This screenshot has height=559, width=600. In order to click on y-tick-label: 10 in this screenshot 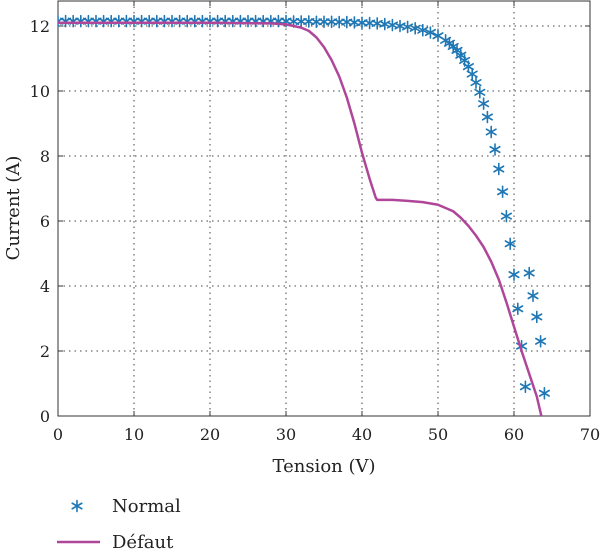, I will do `click(40, 91)`.